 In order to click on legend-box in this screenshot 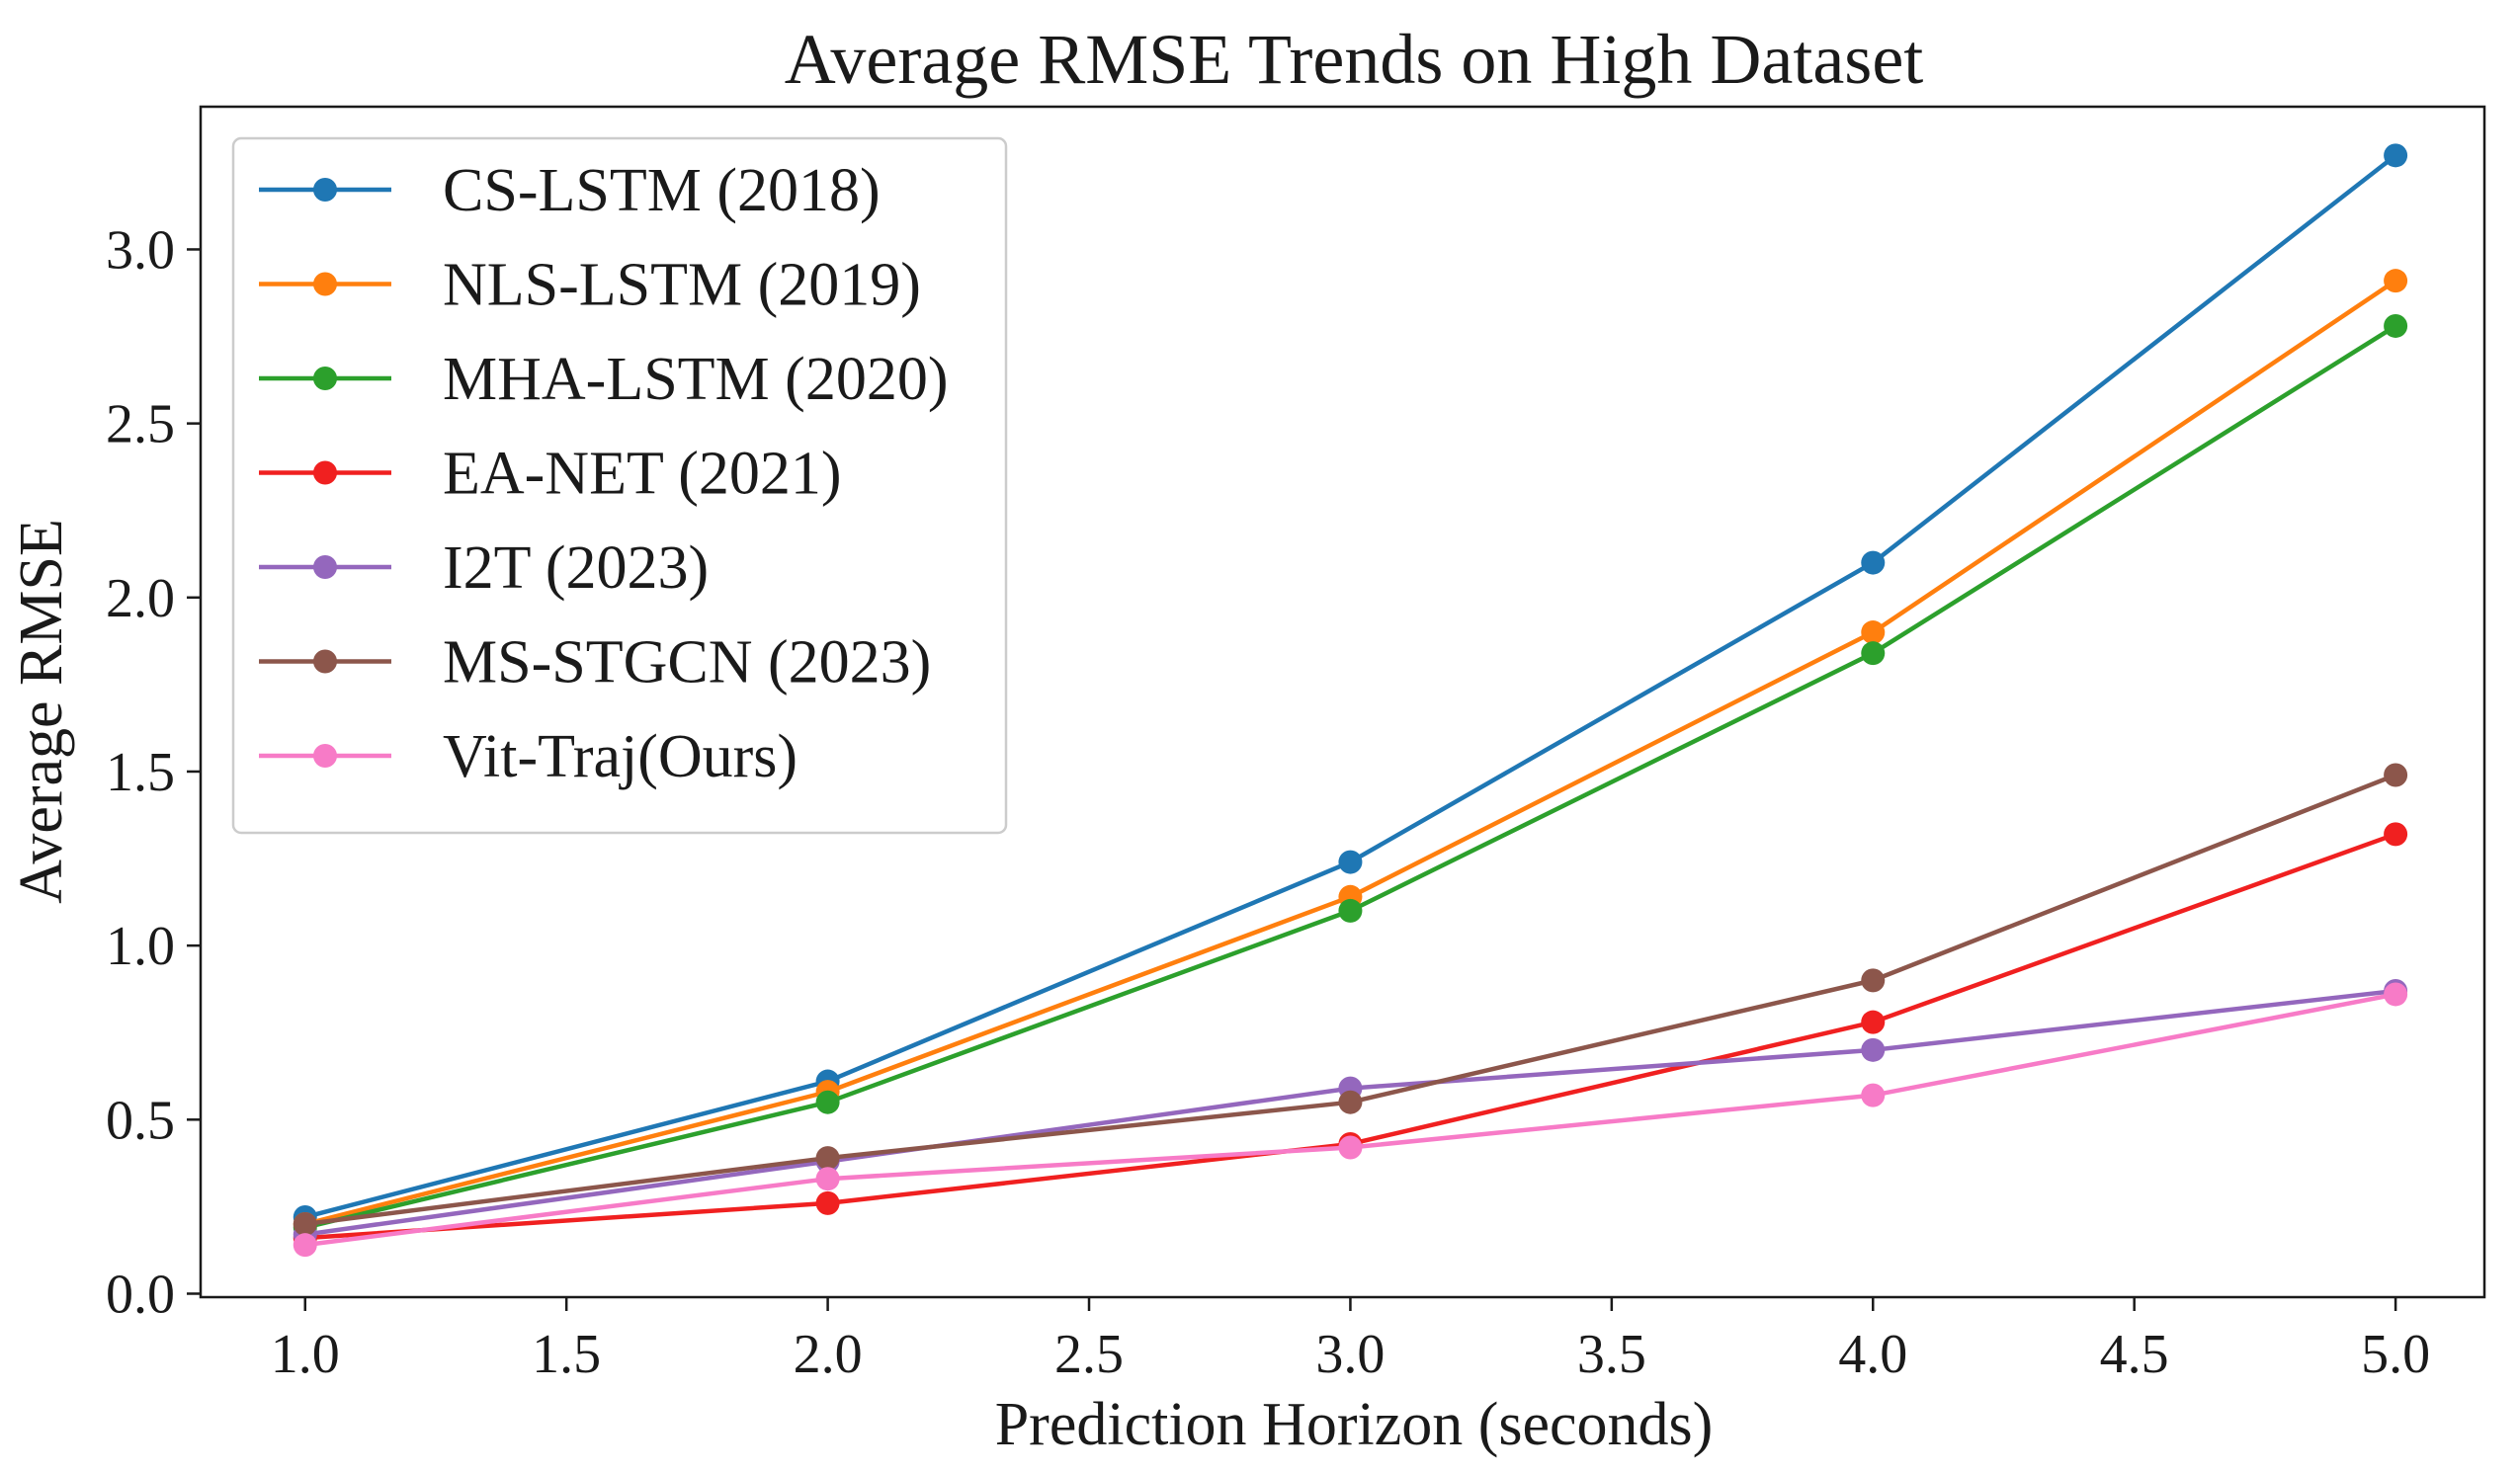, I will do `click(619, 485)`.